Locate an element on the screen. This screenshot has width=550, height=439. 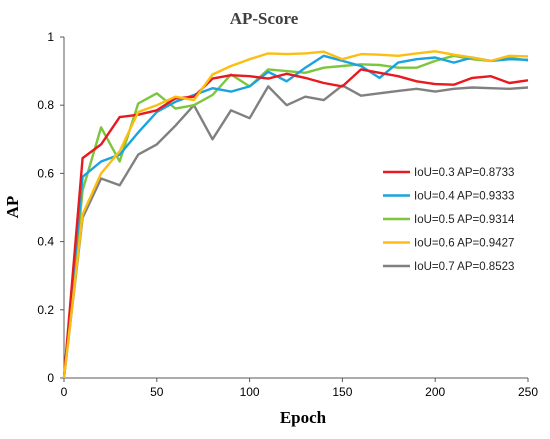
y-tick-label: 0 is located at coordinates (50, 378).